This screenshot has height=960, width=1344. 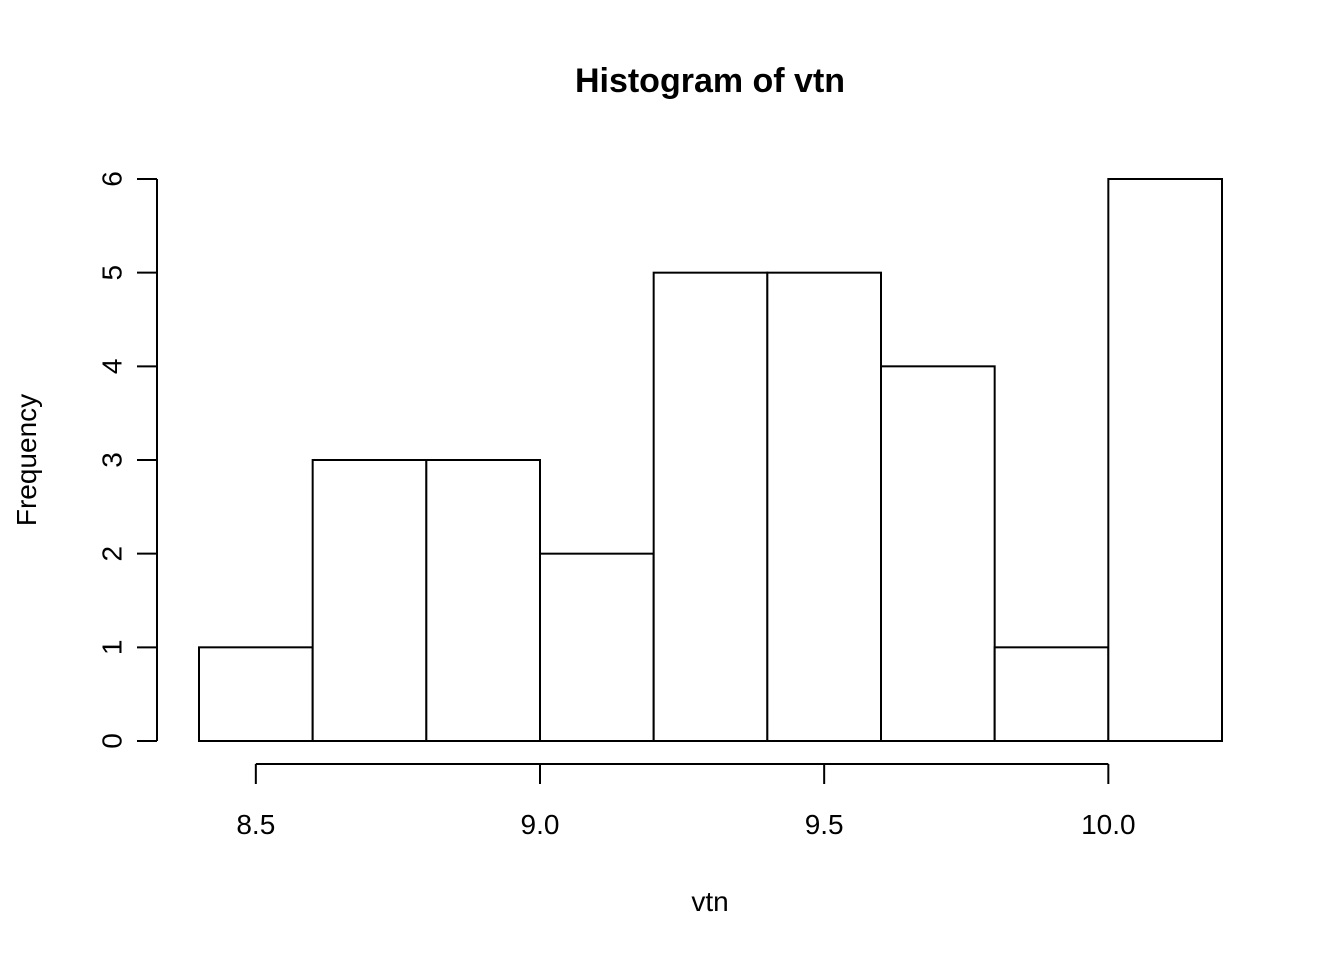 What do you see at coordinates (112, 273) in the screenshot?
I see `y-tick-label: 5` at bounding box center [112, 273].